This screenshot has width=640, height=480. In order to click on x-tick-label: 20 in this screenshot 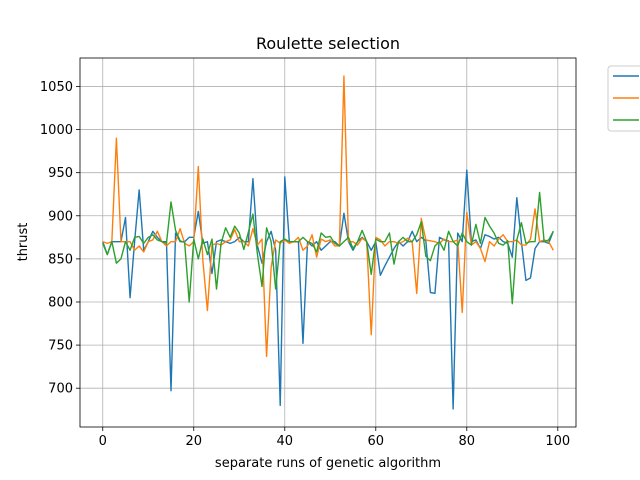, I will do `click(193, 441)`.